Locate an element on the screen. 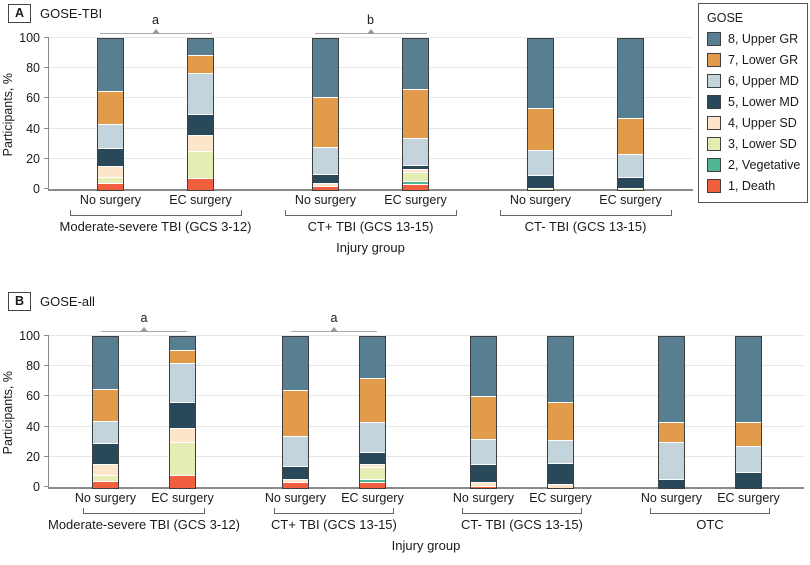  legend-item: 8, Upper GR is located at coordinates (753, 39).